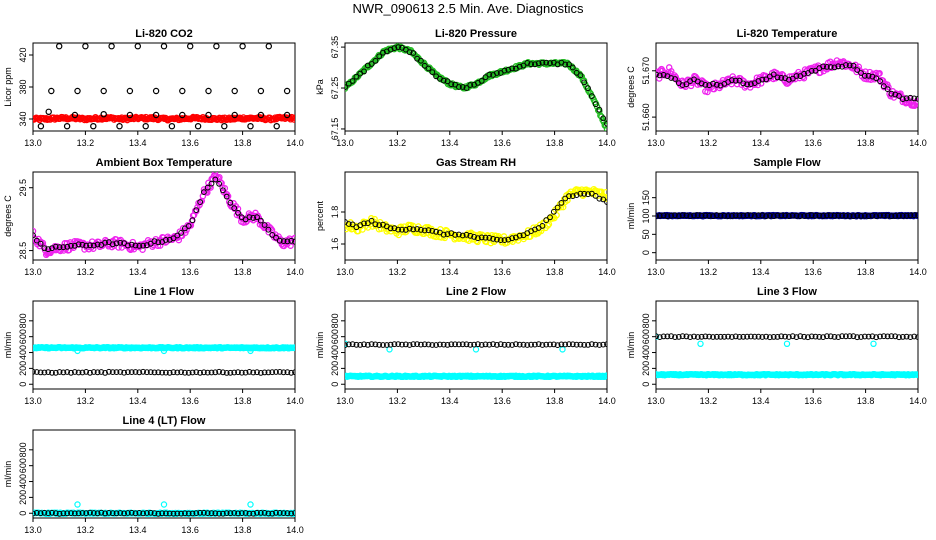 The image size is (936, 540). Describe the element at coordinates (23, 118) in the screenshot. I see `y-tick-label: 340` at that location.